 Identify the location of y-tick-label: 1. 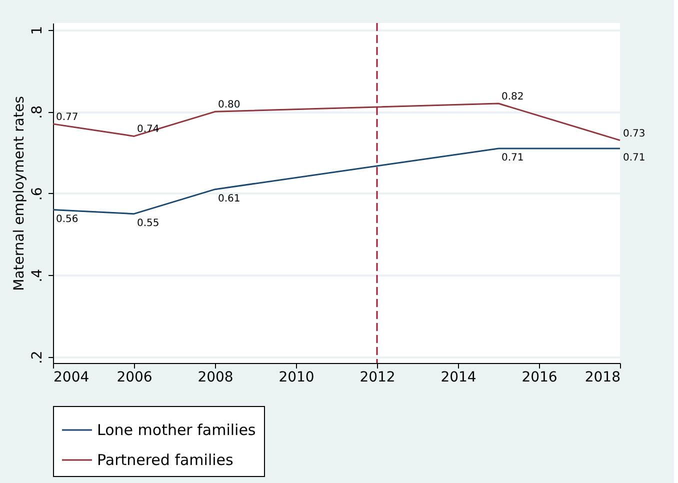
(38, 30).